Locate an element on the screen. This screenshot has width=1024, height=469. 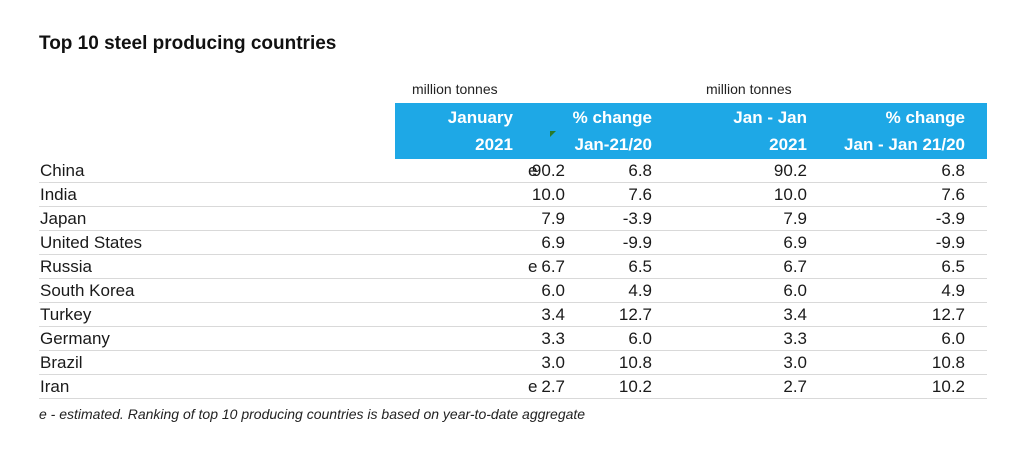
ytd-2021-value: 3.0 is located at coordinates (795, 362).